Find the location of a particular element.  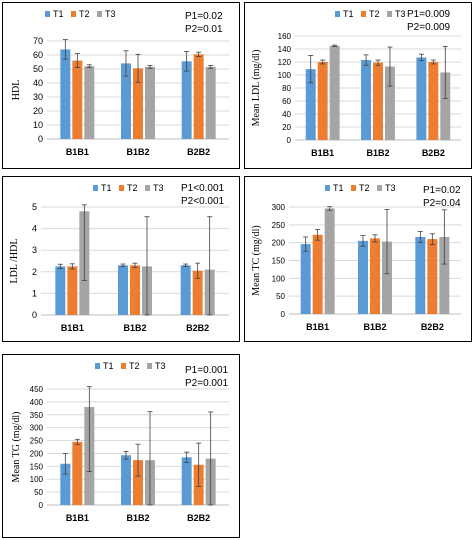

y-tick-label: 140 is located at coordinates (285, 49).